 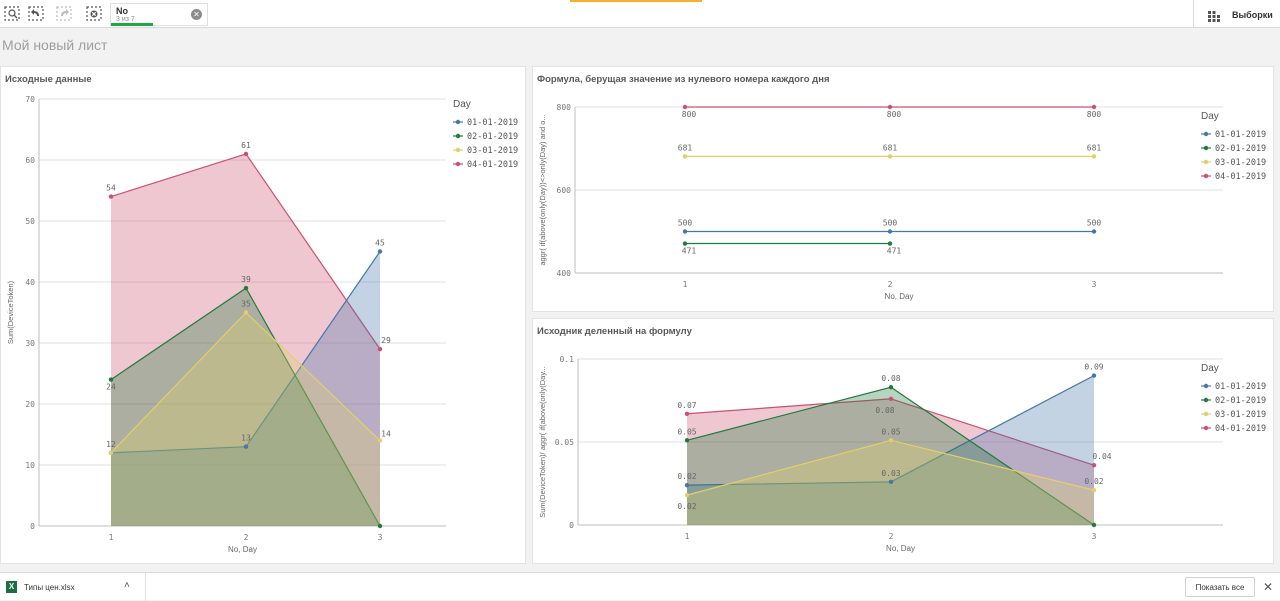 I want to click on data-label: 24, so click(x=111, y=387).